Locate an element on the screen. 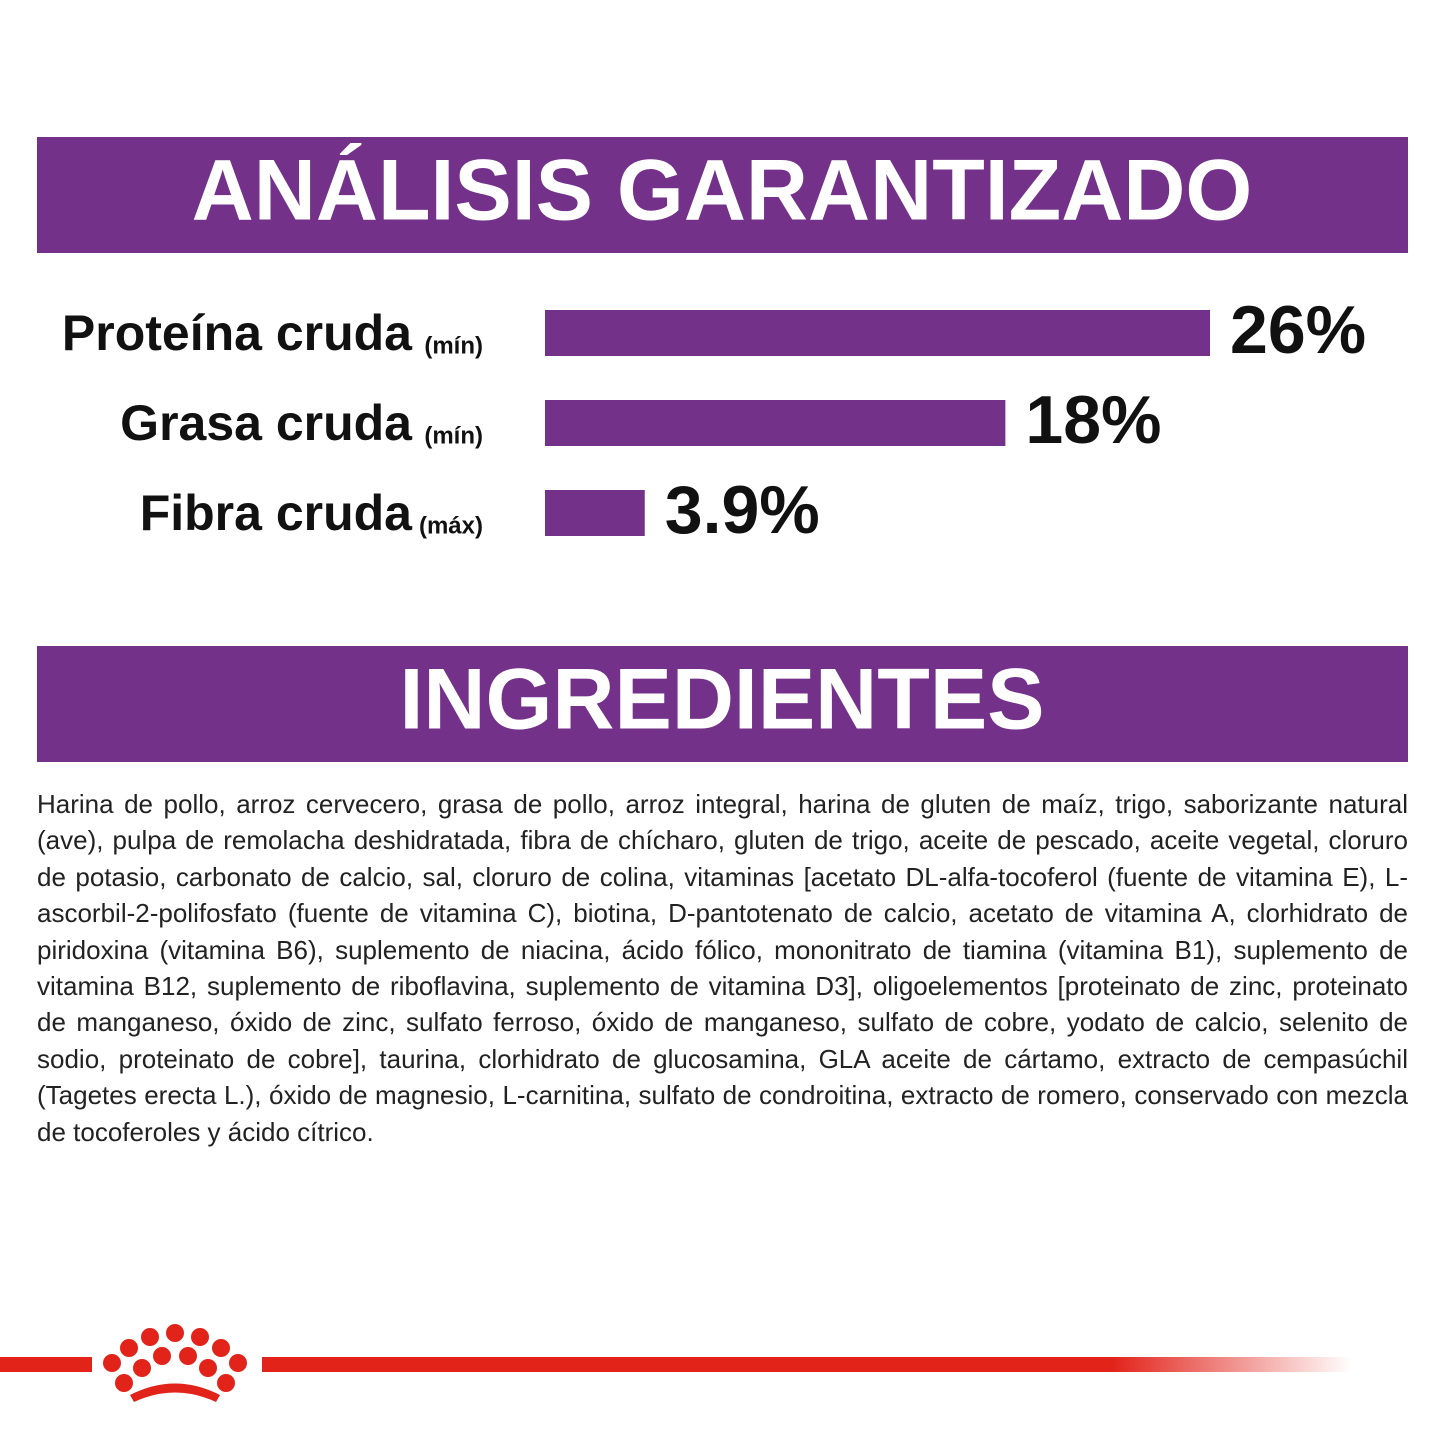 Image resolution: width=1445 pixels, height=1445 pixels. ingredients-title: INGREDIENTES is located at coordinates (721, 700).